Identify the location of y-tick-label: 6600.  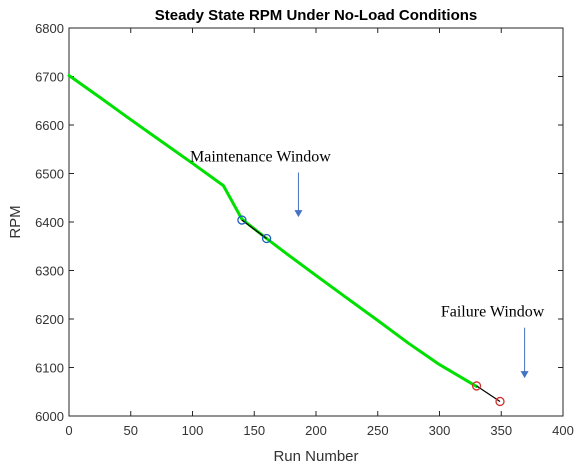
(49, 125).